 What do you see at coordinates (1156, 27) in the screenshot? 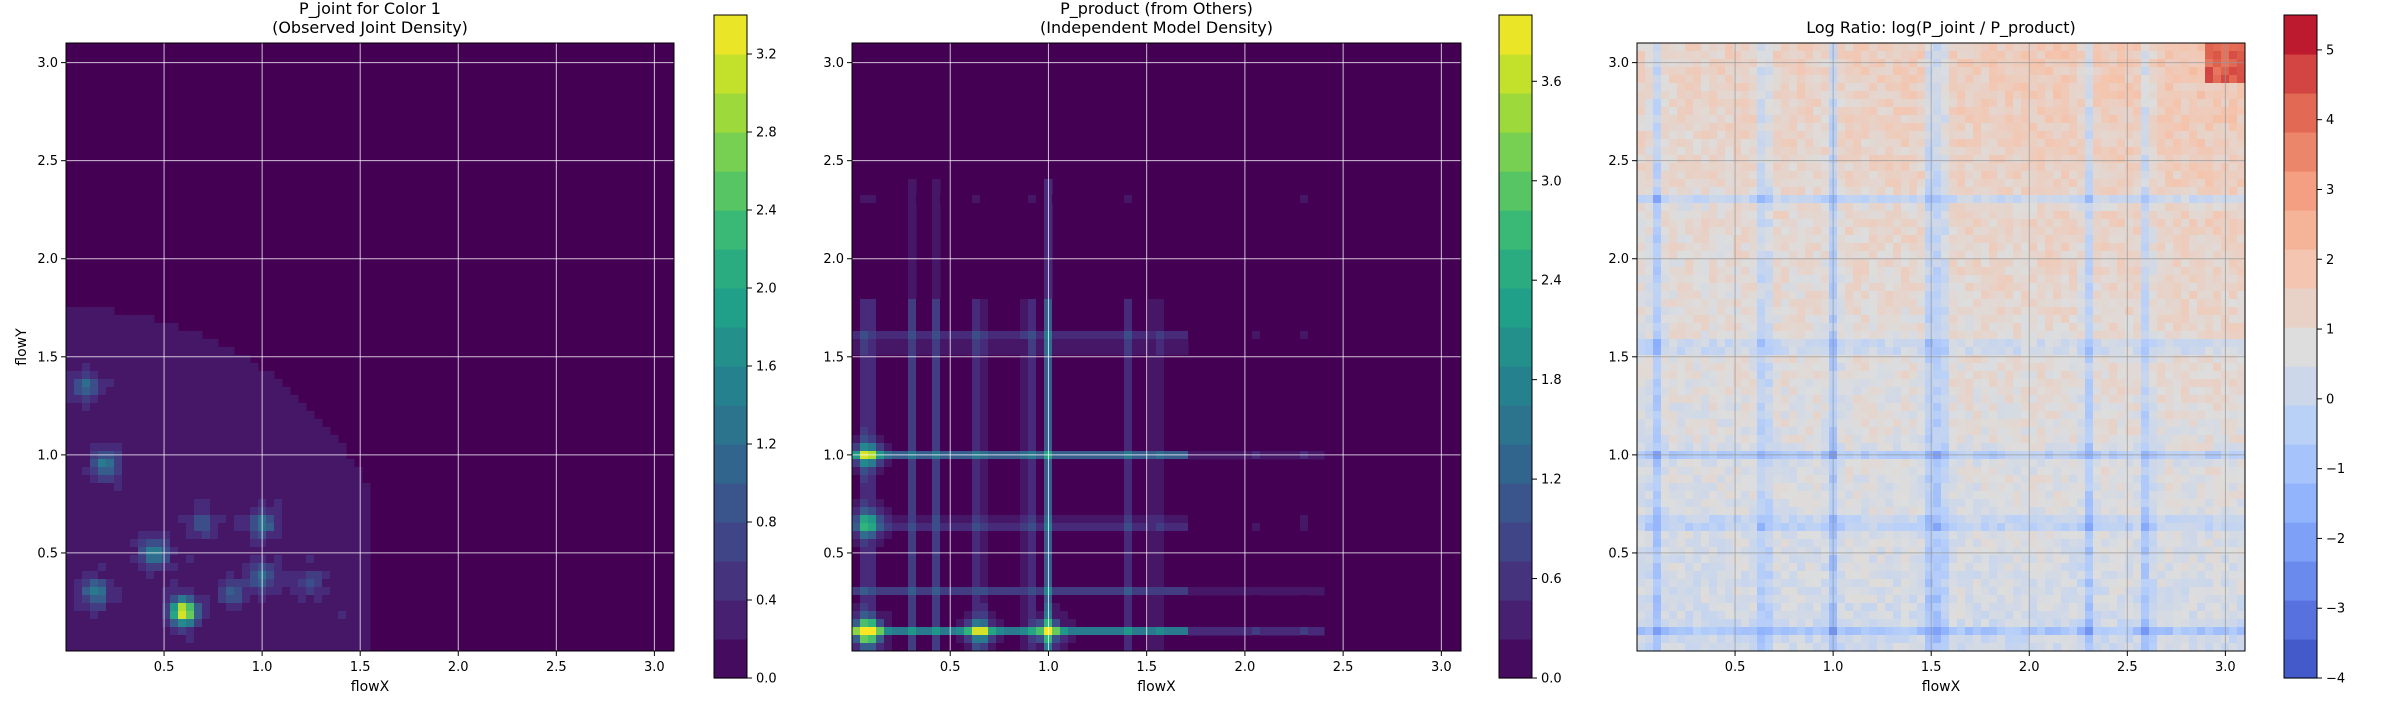
I see `chart-title-2: (Independent Model Density)` at bounding box center [1156, 27].